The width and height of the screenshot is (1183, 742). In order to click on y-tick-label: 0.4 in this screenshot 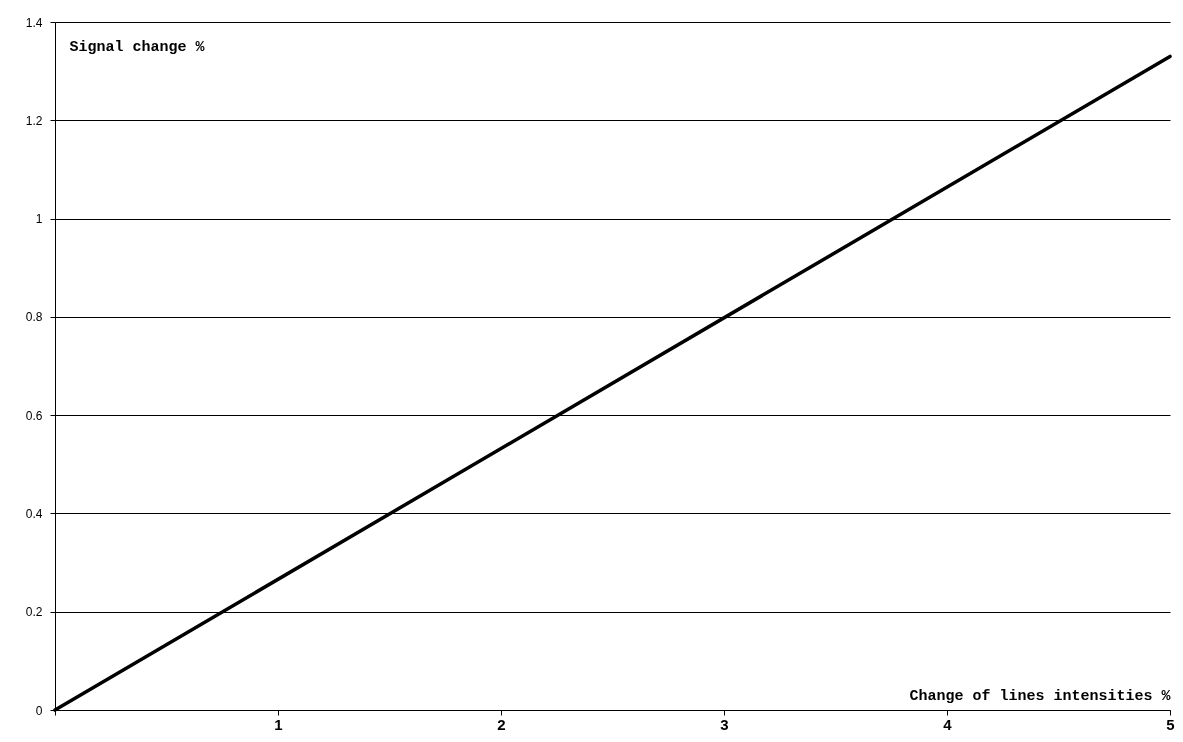, I will do `click(34, 513)`.